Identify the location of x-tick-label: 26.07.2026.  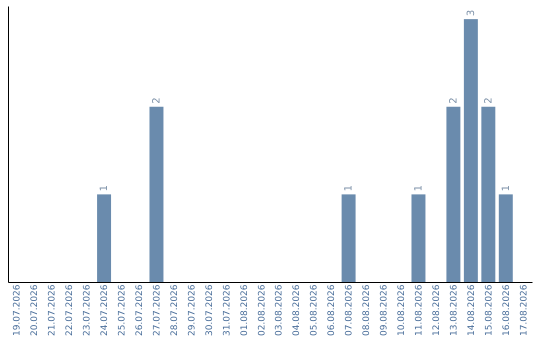
(140, 310).